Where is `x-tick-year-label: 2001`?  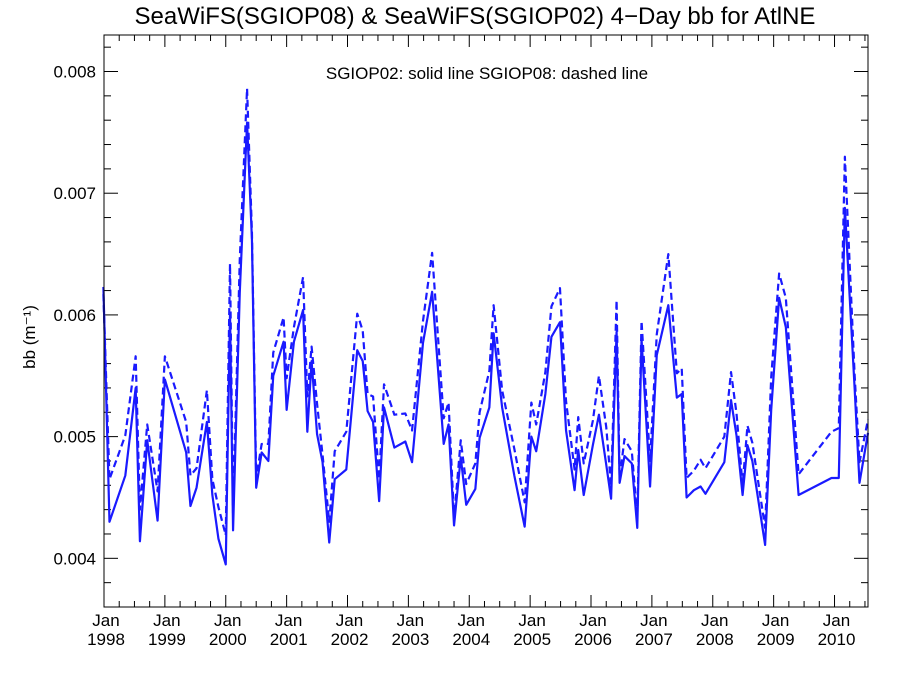 x-tick-year-label: 2001 is located at coordinates (289, 639).